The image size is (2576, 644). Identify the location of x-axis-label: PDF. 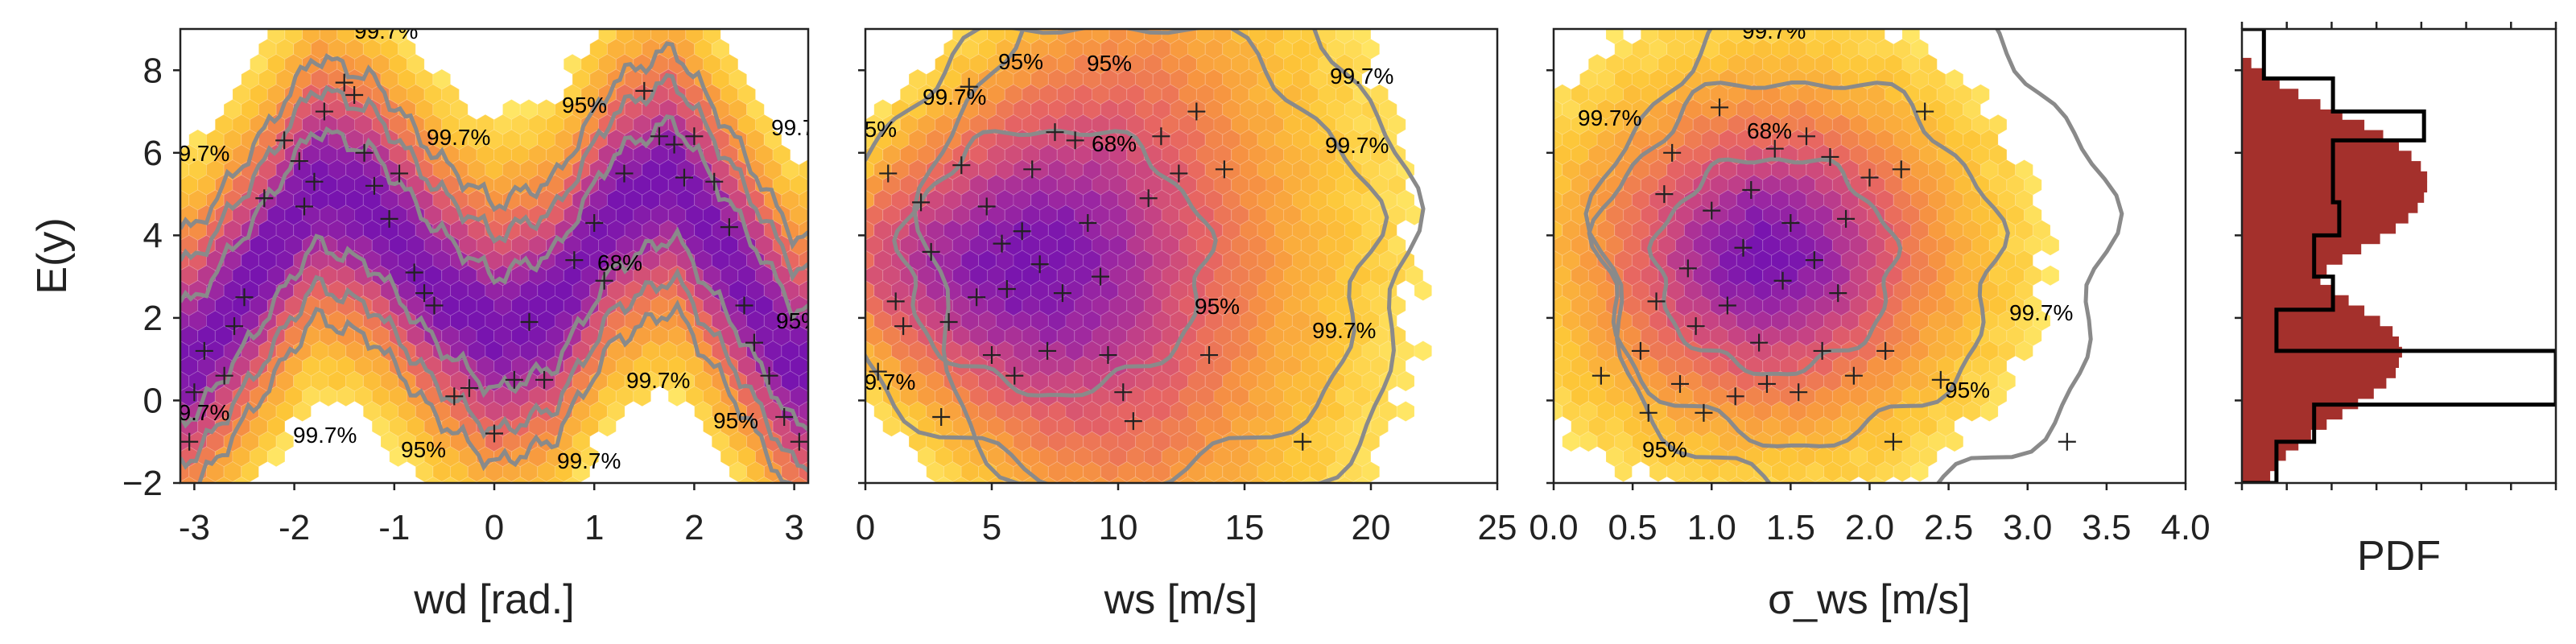
(2399, 556).